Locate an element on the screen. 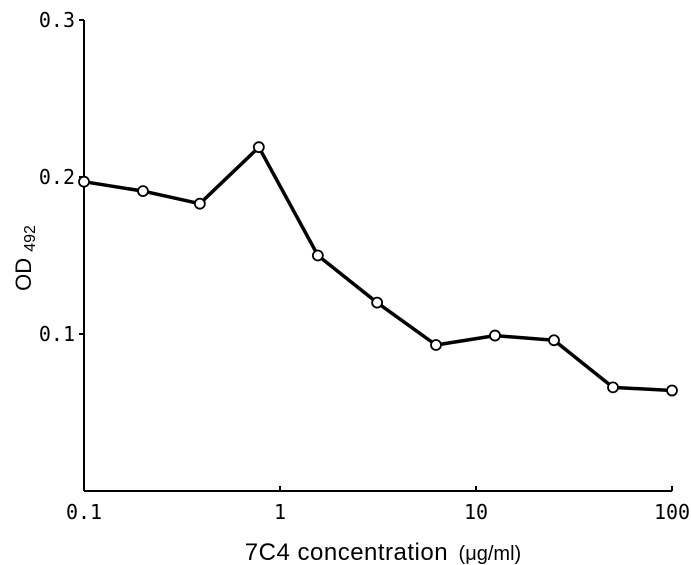 The image size is (691, 565). y-tick-label: 0.3 is located at coordinates (57, 20).